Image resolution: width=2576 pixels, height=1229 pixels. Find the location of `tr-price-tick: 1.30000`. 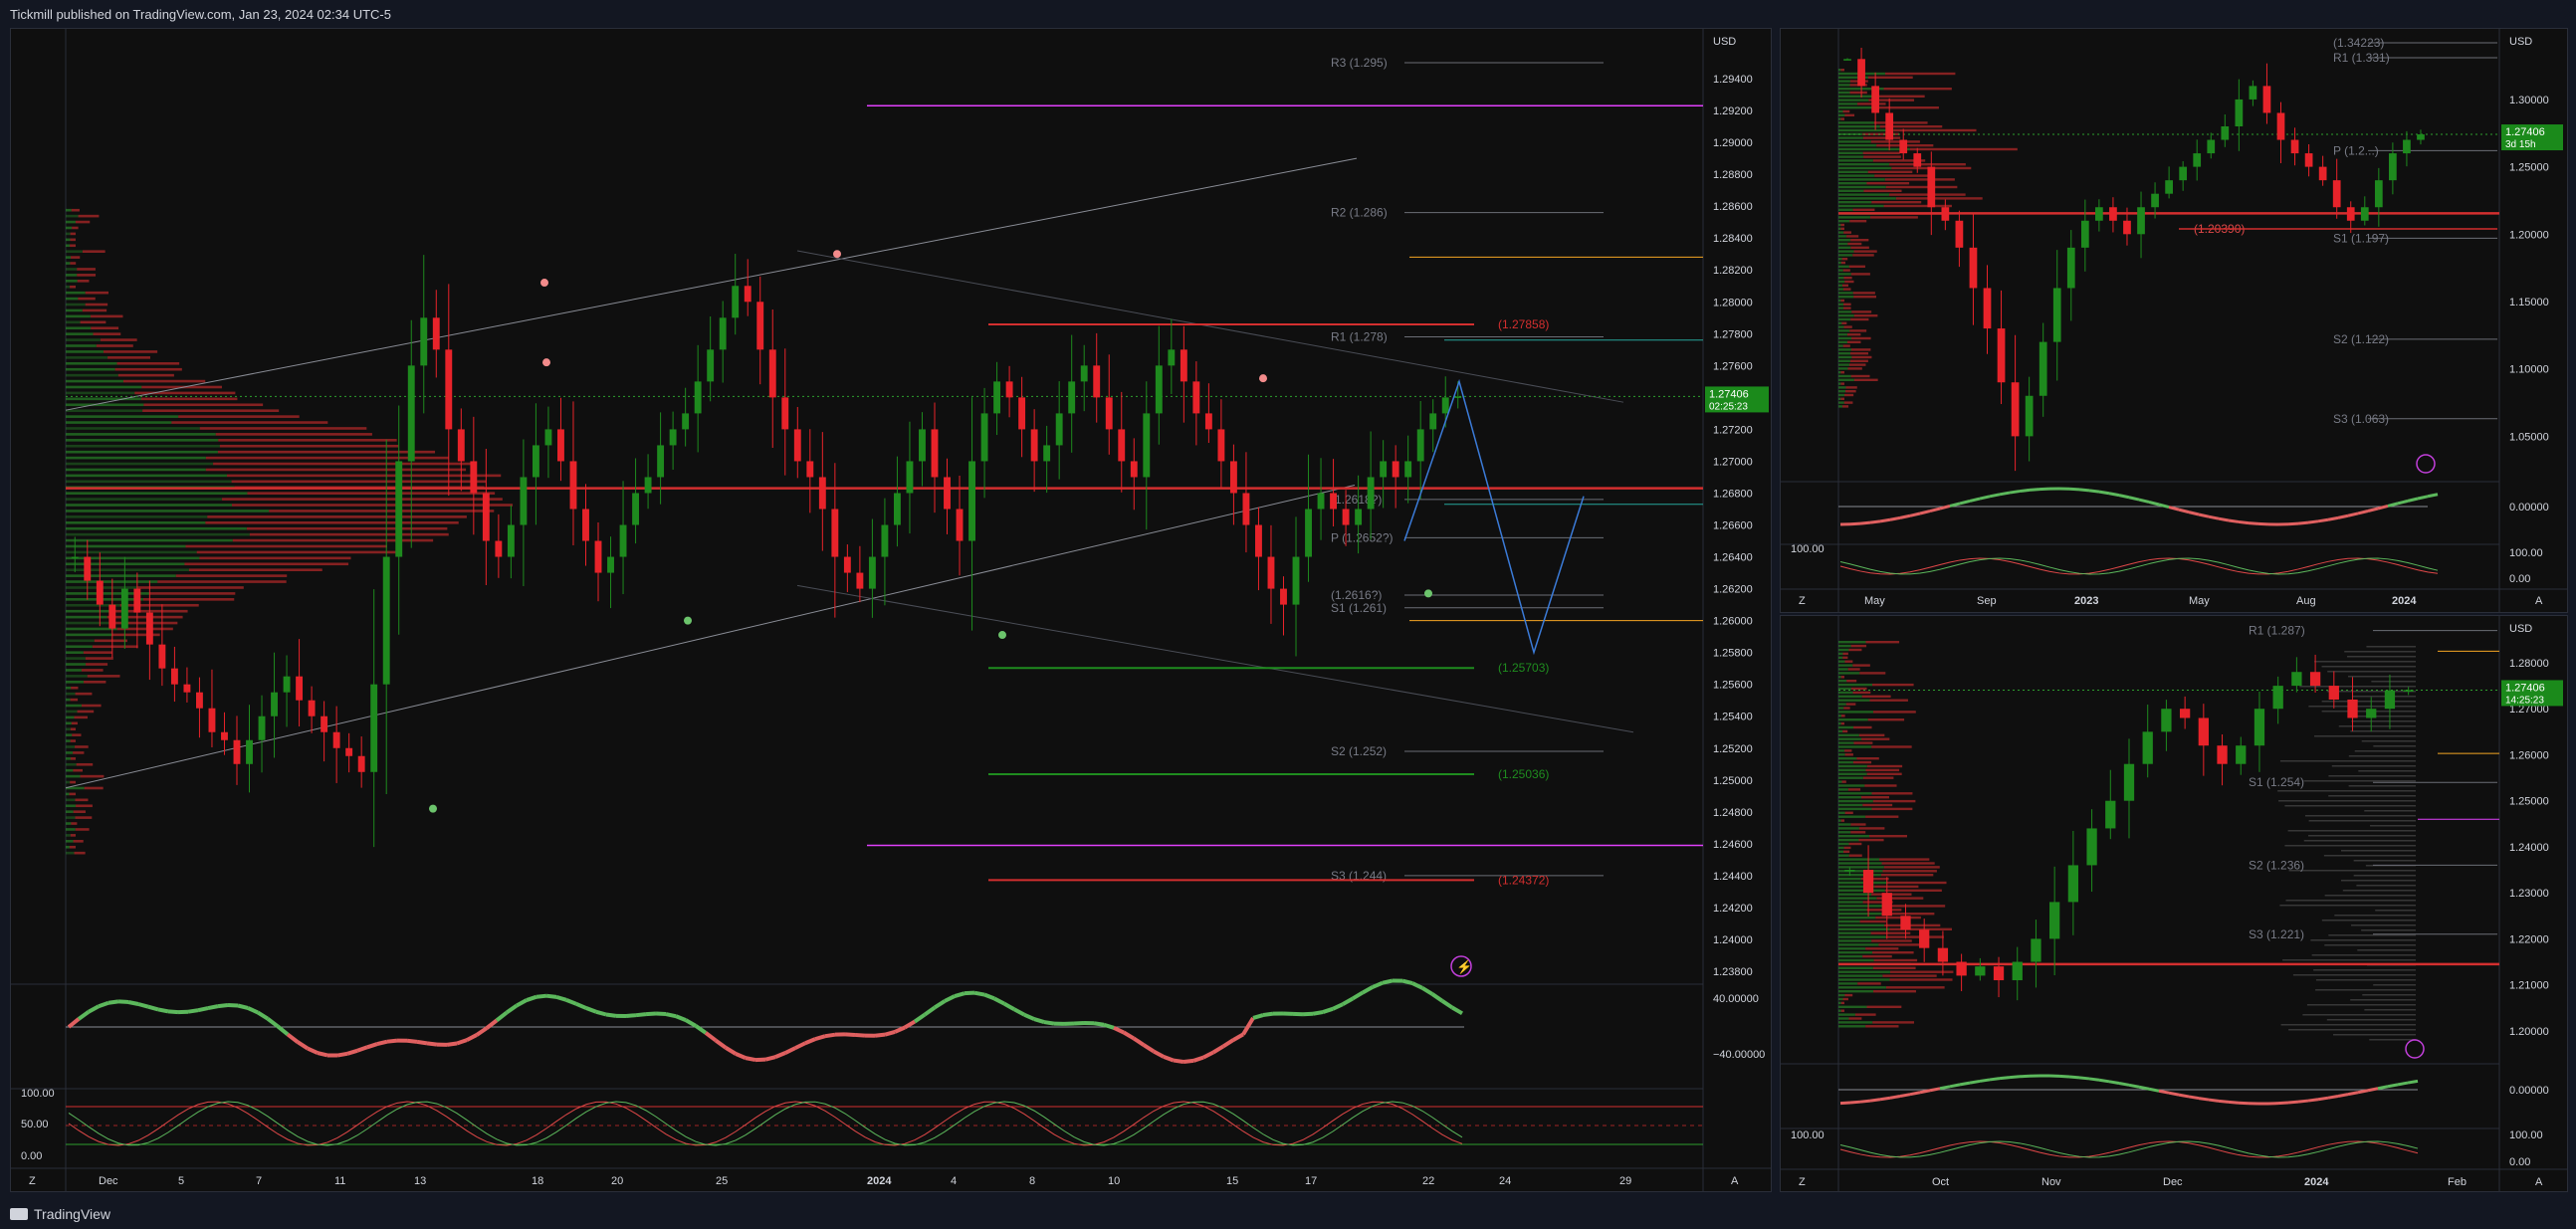

tr-price-tick: 1.30000 is located at coordinates (2529, 100).